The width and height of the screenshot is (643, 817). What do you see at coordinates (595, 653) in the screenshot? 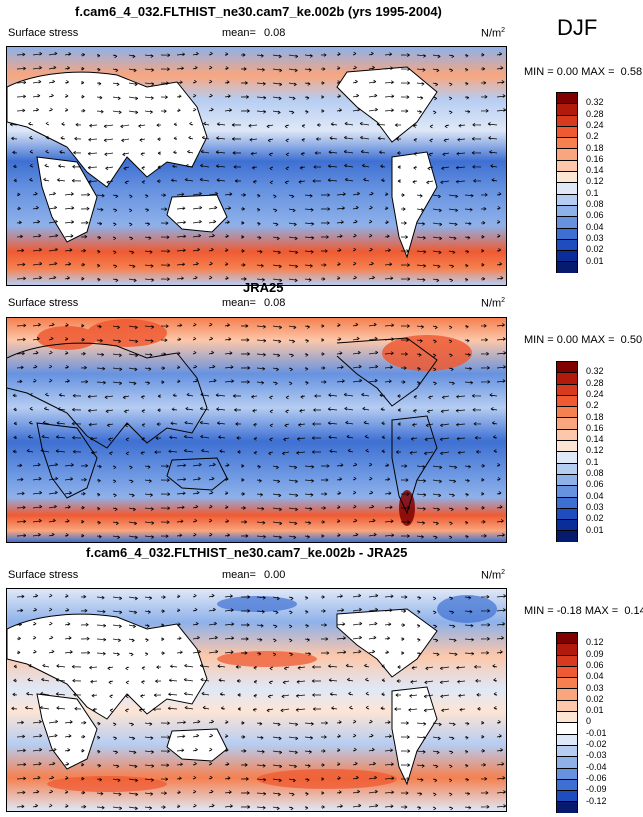
I see `colorbar-level-label: 0.09` at bounding box center [595, 653].